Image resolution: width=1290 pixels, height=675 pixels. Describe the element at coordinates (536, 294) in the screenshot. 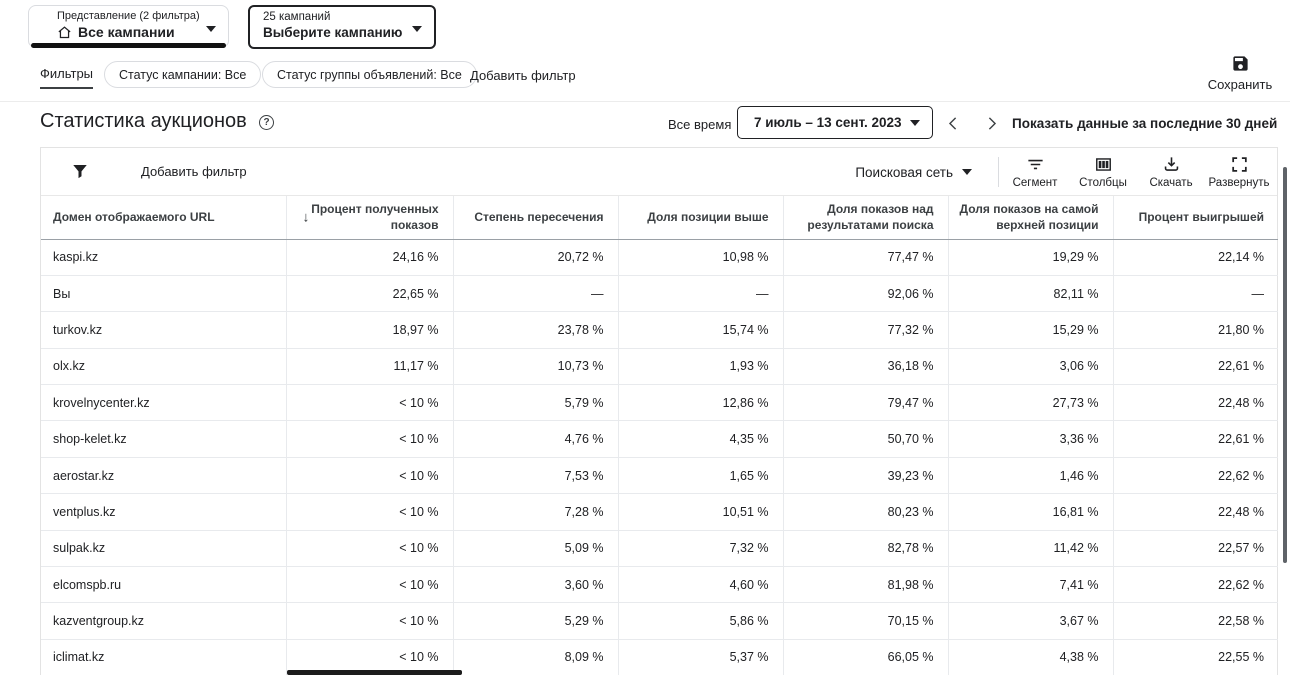

I see `cell-overlap-rate: —` at that location.